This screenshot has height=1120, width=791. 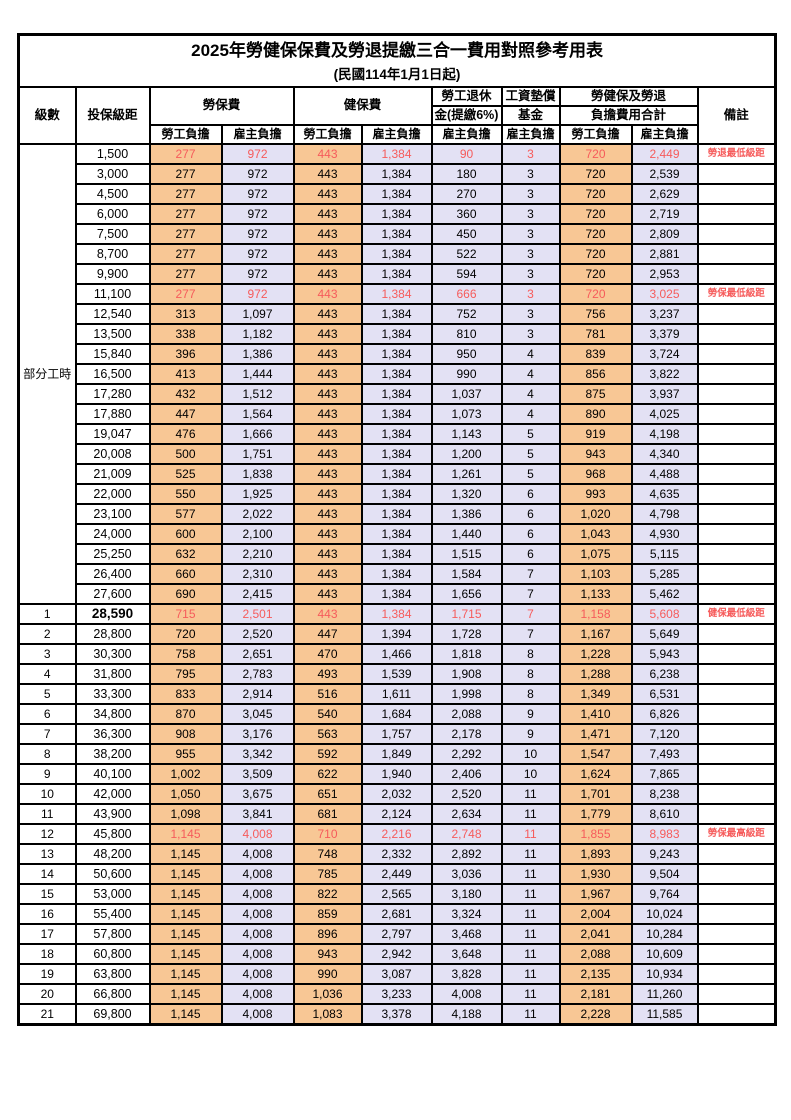 What do you see at coordinates (112, 115) in the screenshot?
I see `col-header-bracket: 投保級距` at bounding box center [112, 115].